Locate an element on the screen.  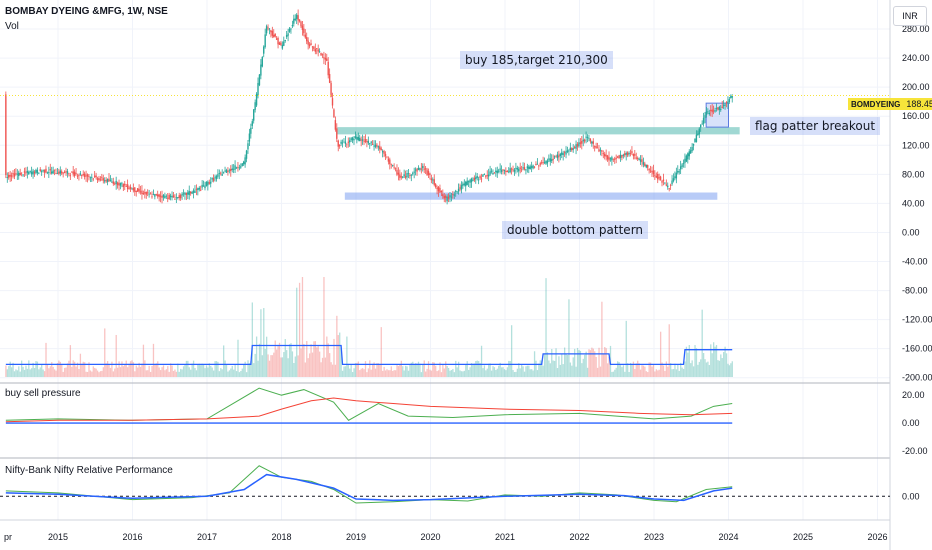
time-tick-label: 2026 is located at coordinates (877, 537).